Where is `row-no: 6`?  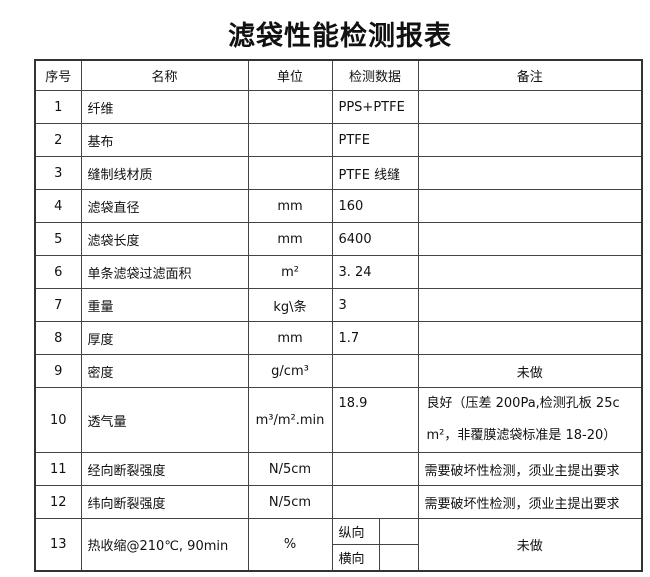
row-no: 6 is located at coordinates (58, 272).